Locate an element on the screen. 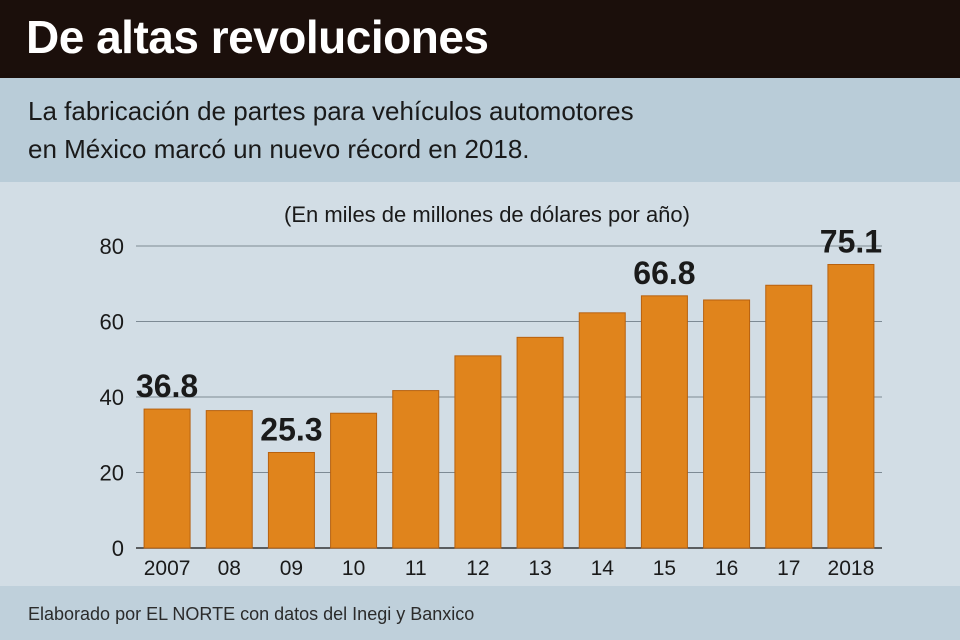  subtitle-line-2: en México marcó un nuevo récord en 2018. is located at coordinates (279, 149).